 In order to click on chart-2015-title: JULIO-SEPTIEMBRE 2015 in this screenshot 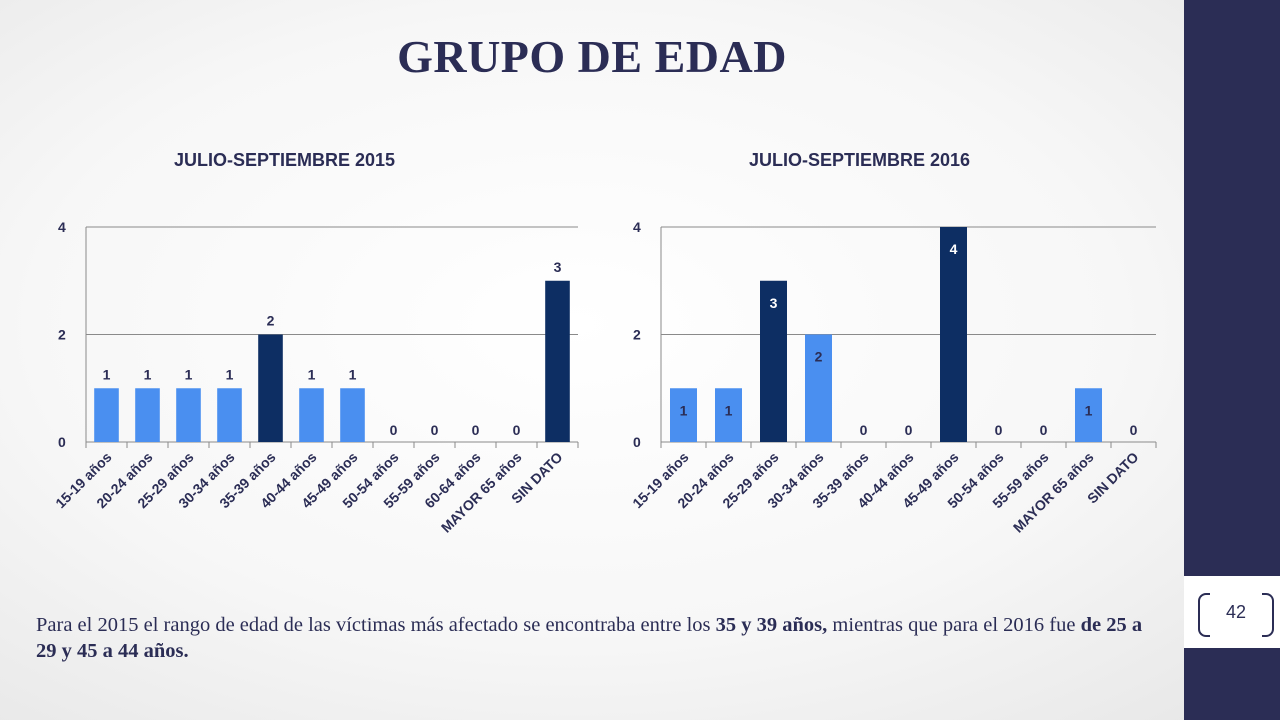, I will do `click(285, 160)`.